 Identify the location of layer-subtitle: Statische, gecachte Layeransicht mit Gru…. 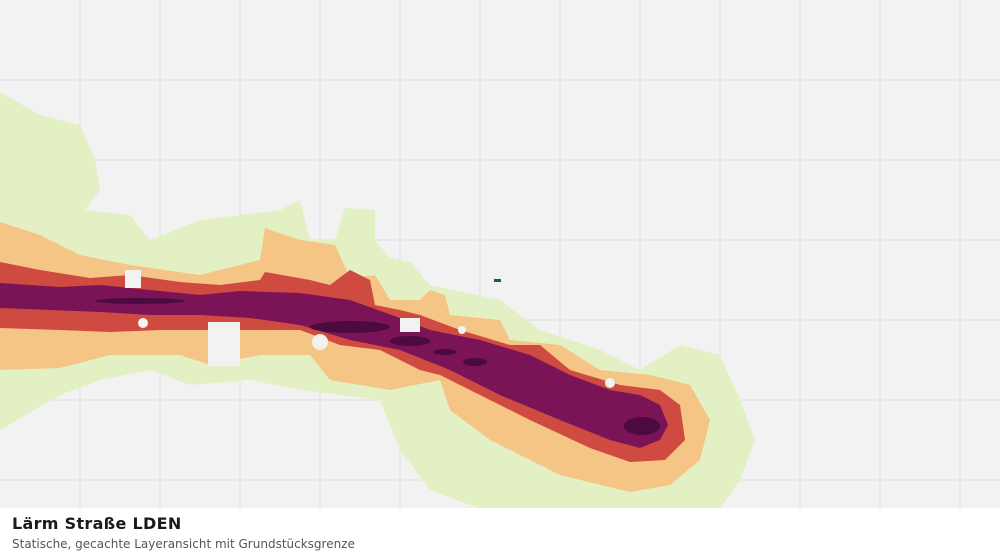
(183, 544).